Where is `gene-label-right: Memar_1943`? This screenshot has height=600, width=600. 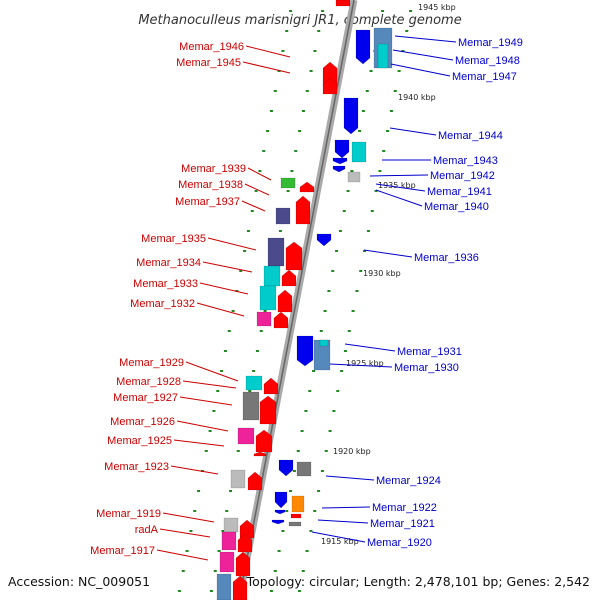 gene-label-right: Memar_1943 is located at coordinates (465, 161).